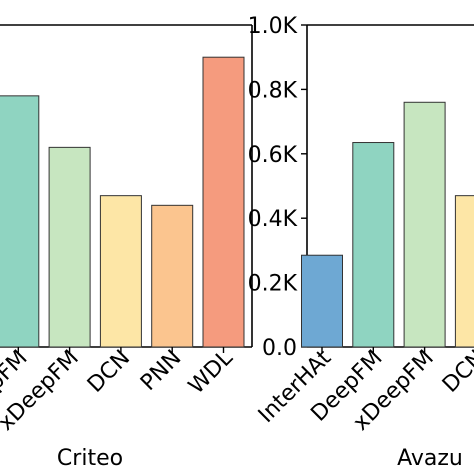 The image size is (474, 474). I want to click on y-tick-label: 0.4K, so click(273, 219).